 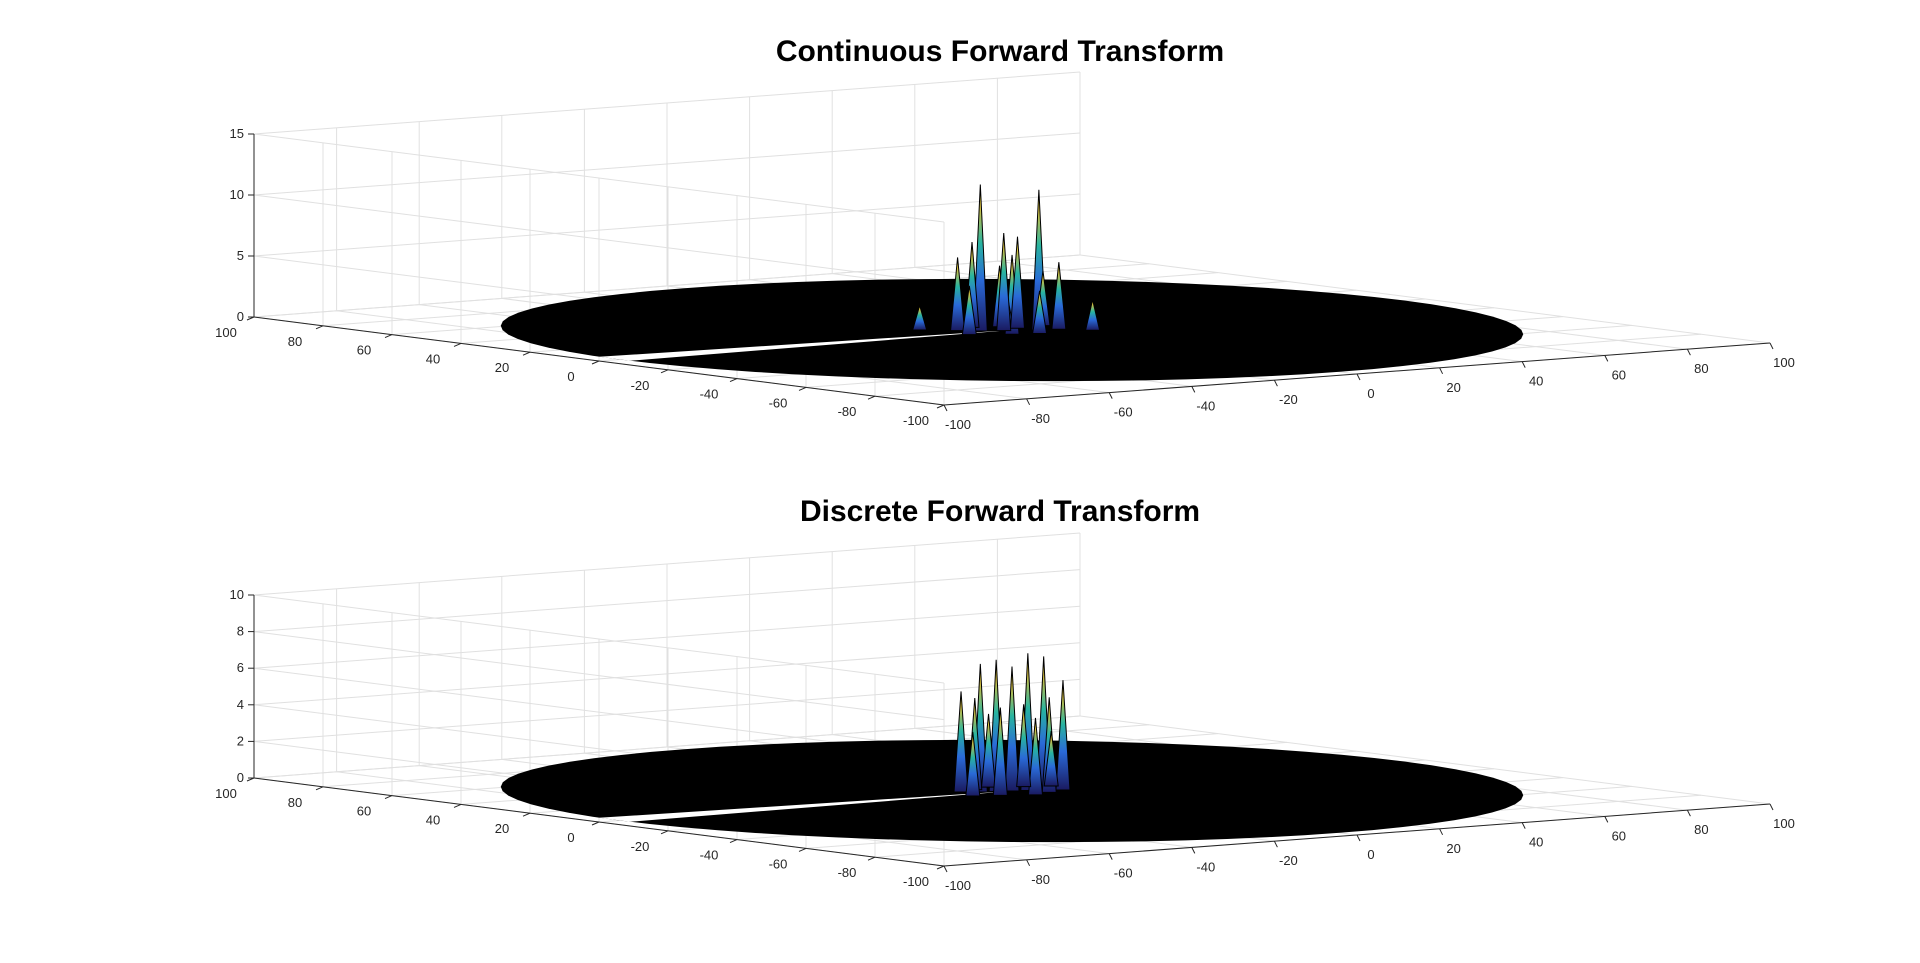 What do you see at coordinates (240, 255) in the screenshot?
I see `z-tick-label: 5` at bounding box center [240, 255].